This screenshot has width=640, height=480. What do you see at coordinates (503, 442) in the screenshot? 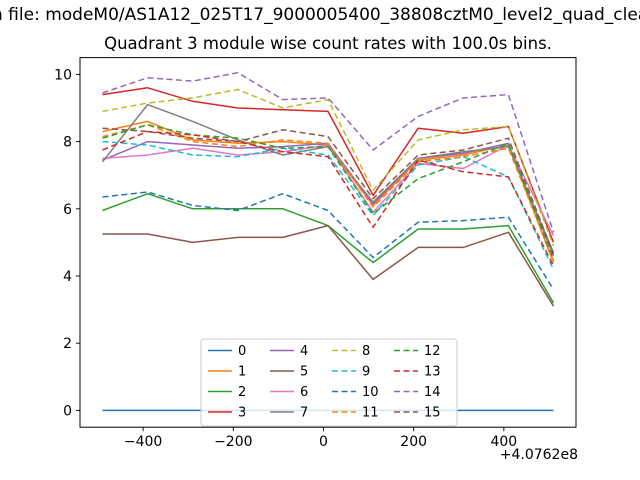
I see `x-tick-label: 400` at bounding box center [503, 442].